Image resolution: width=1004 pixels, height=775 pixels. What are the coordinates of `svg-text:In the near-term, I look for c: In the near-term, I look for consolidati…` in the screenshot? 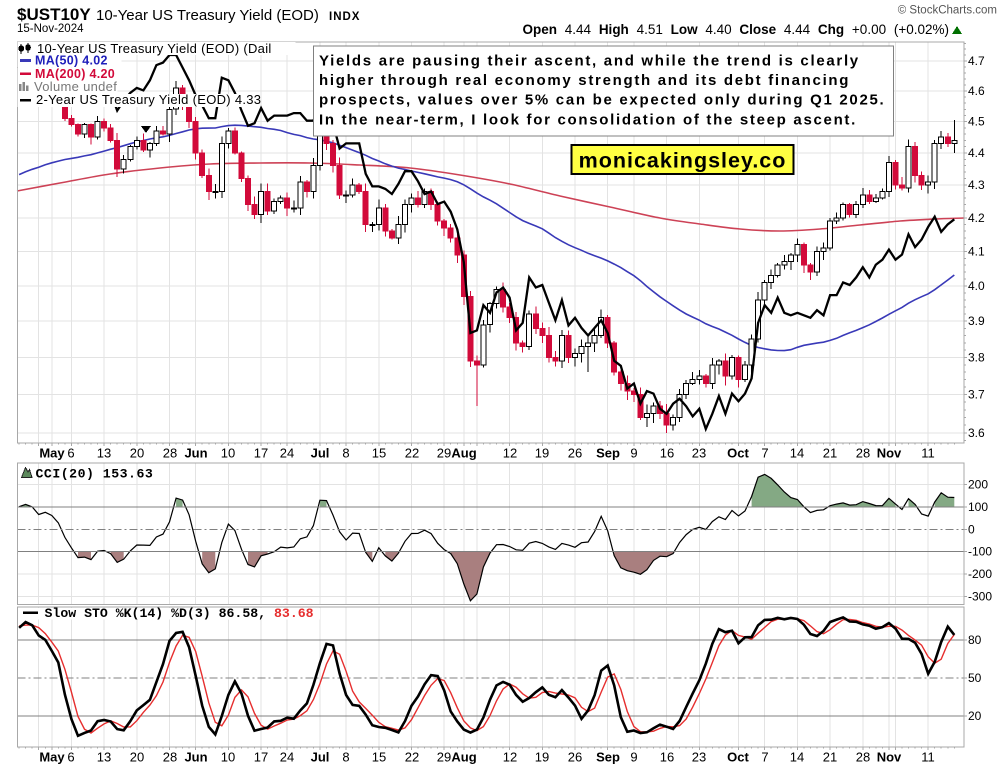 It's located at (588, 119).